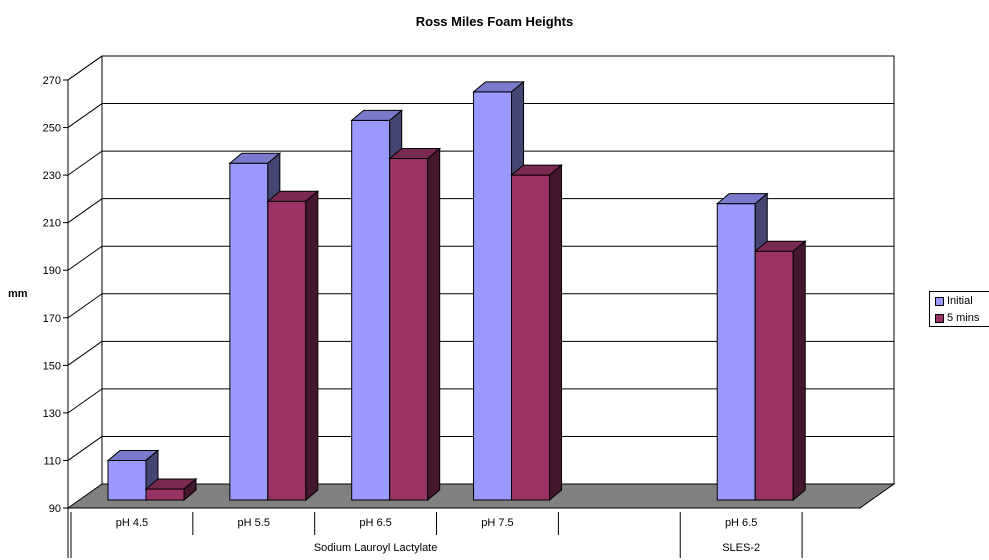 This screenshot has height=560, width=989. Describe the element at coordinates (52, 461) in the screenshot. I see `y-tick-label: 110` at that location.